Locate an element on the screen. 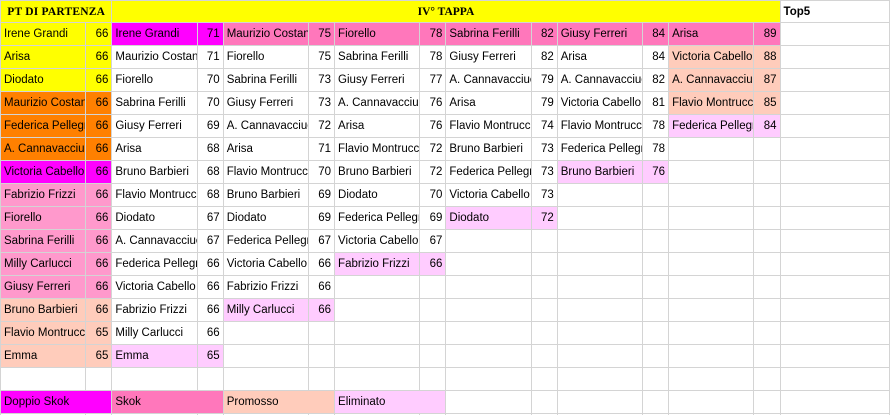 Image resolution: width=890 pixels, height=415 pixels. cell-value-c7-r5: 84 is located at coordinates (767, 126).